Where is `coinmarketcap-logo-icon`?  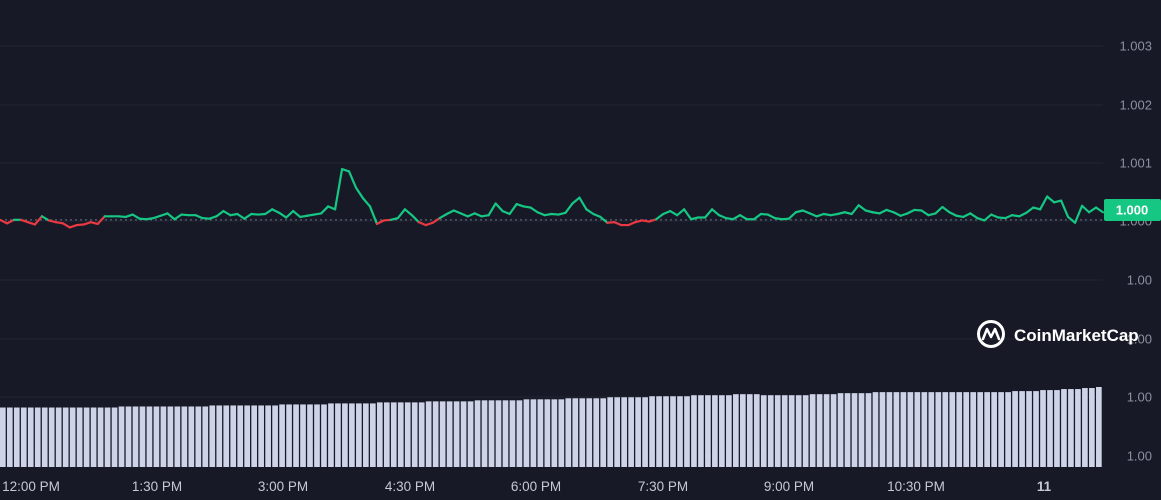
coinmarketcap-logo-icon is located at coordinates (991, 334).